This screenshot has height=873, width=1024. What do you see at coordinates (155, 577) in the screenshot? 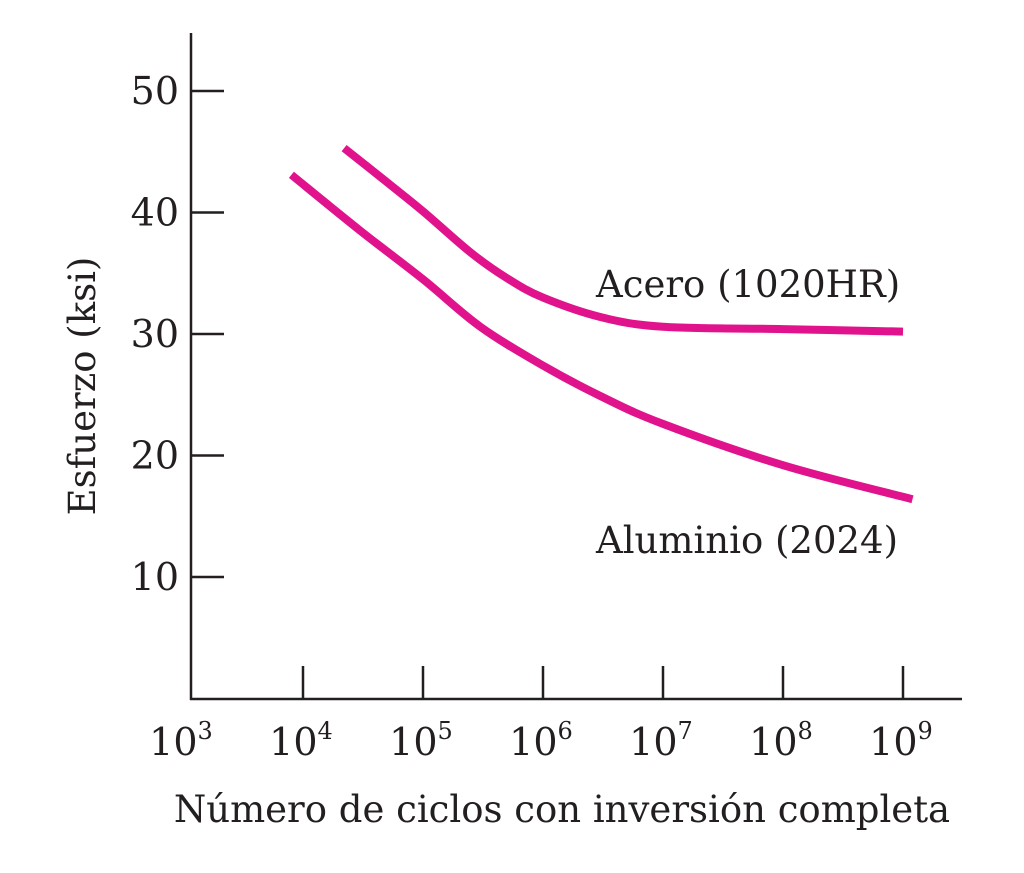
I see `y-tick-label: 10` at bounding box center [155, 577].